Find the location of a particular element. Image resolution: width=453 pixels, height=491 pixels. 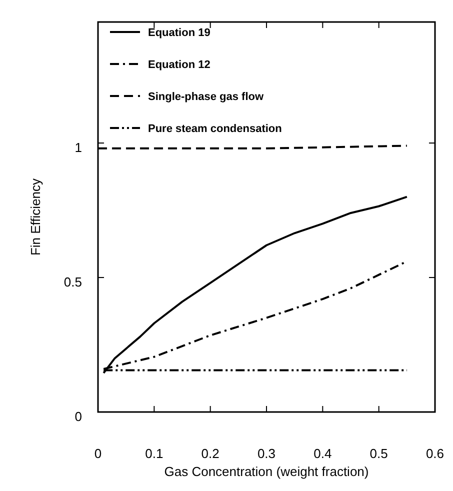

x-axis-title: Gas Concentration (weight fraction) is located at coordinates (266, 471).